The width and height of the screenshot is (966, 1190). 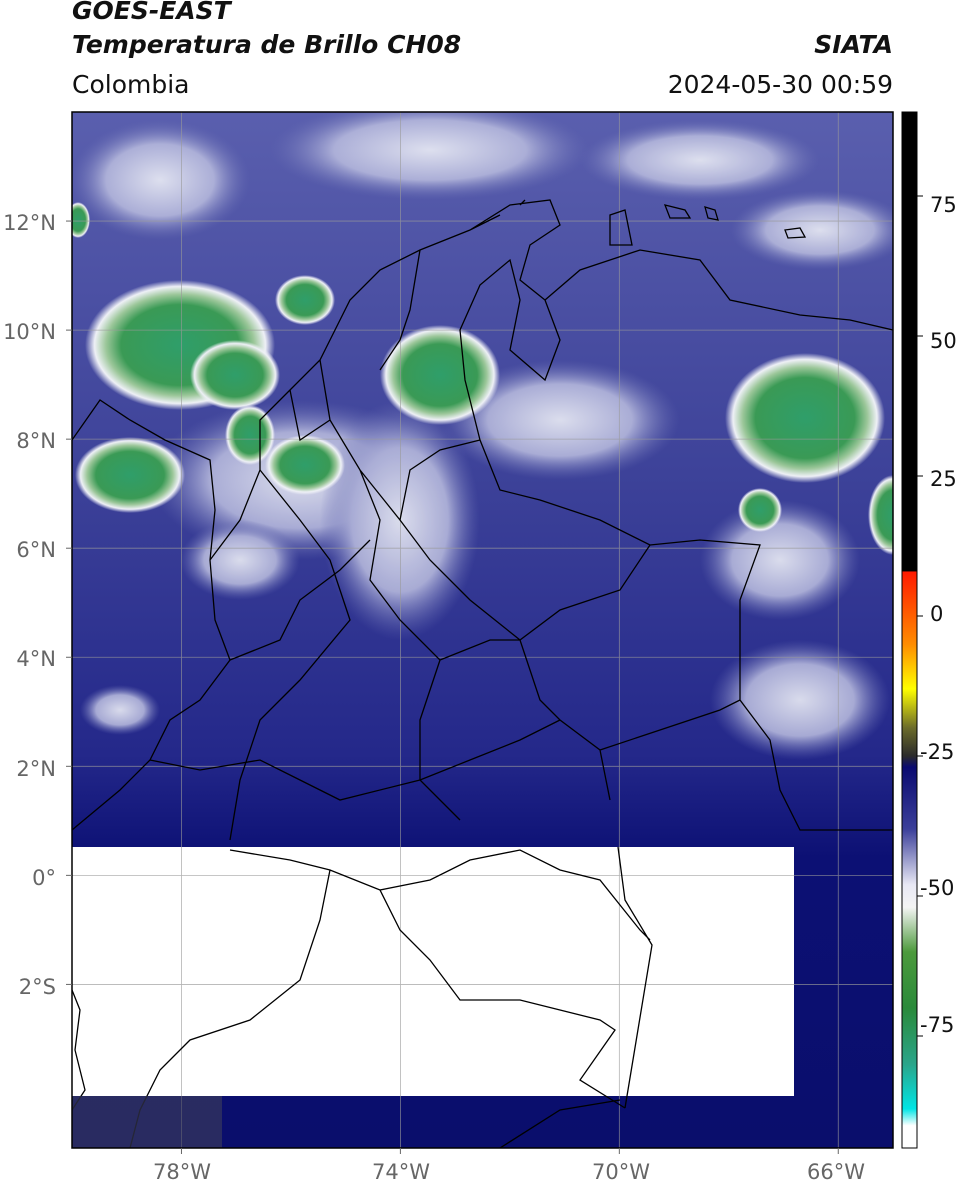 I want to click on lat-label-2s: 2°S, so click(x=37, y=987).